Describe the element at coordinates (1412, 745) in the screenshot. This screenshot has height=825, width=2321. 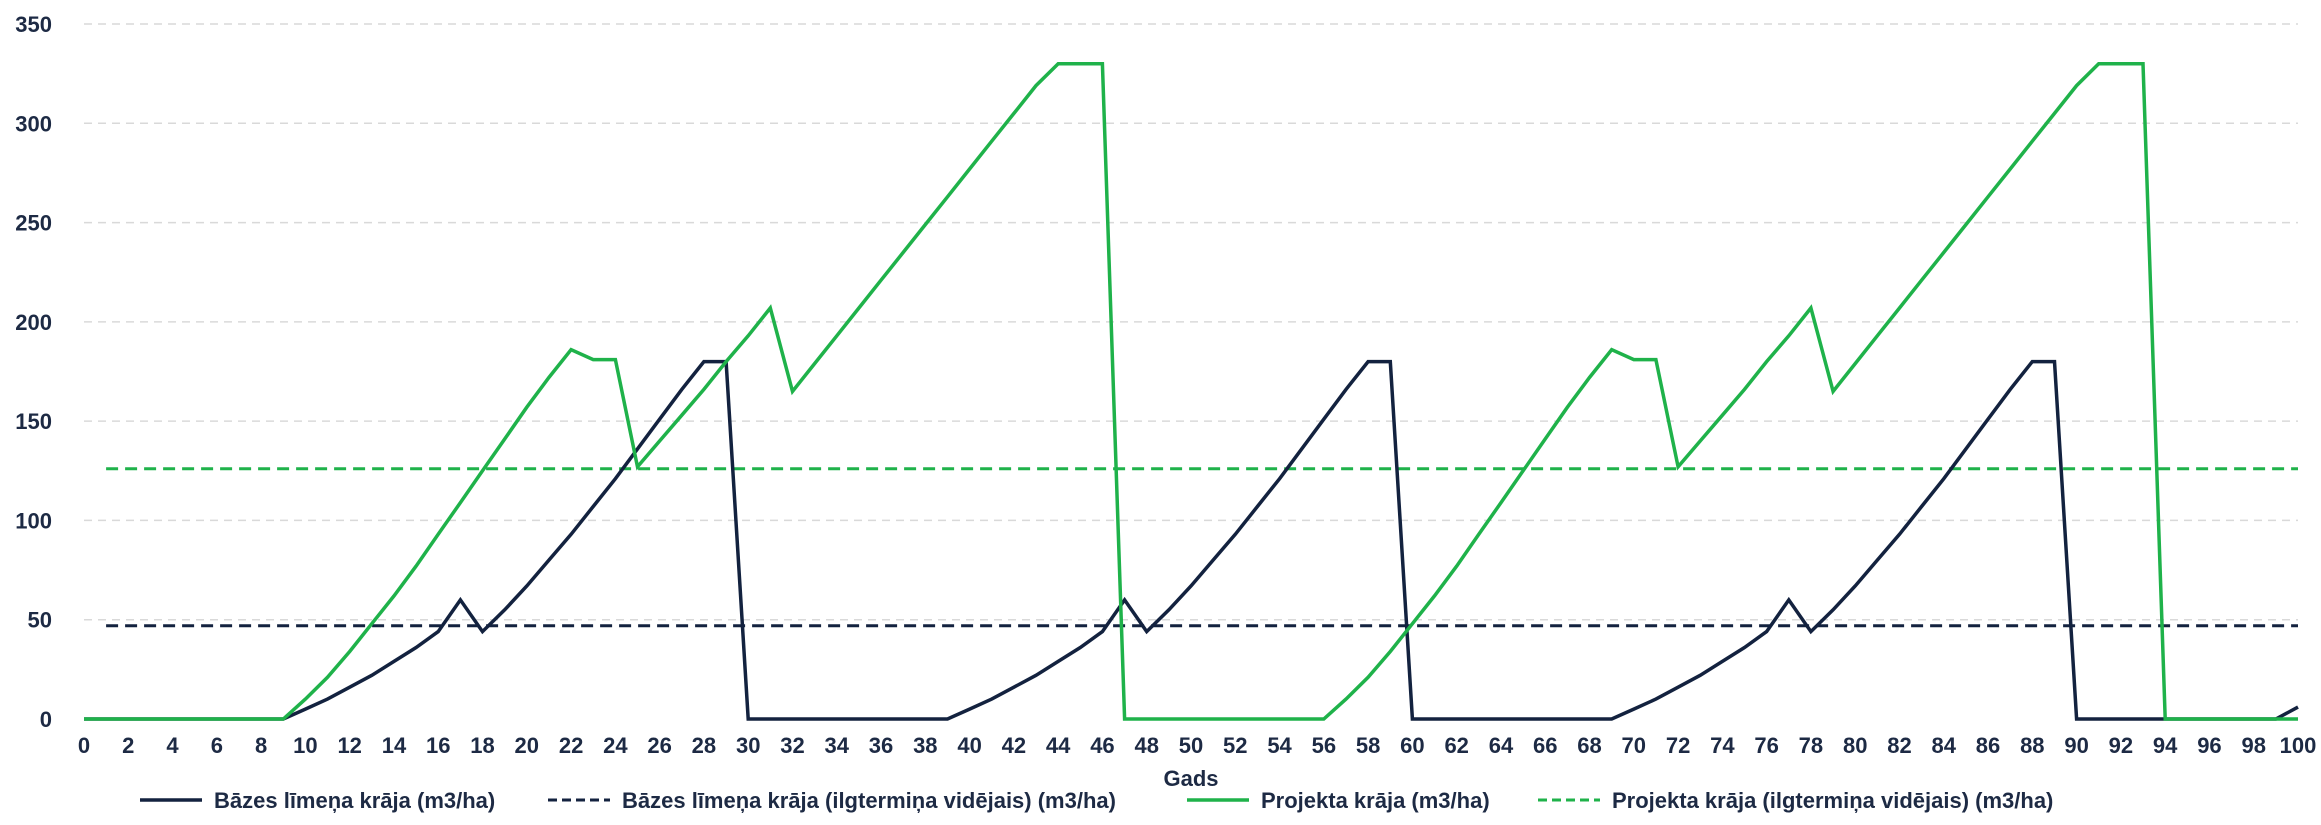
I see `x-tick-label: 60` at that location.